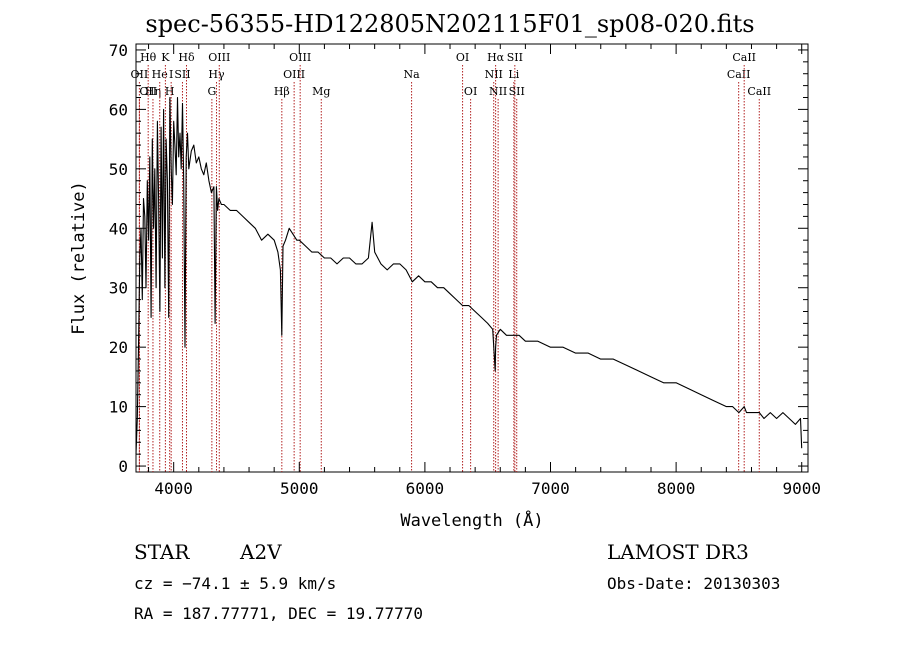 The image size is (900, 649). Describe the element at coordinates (165, 57) in the screenshot. I see `line-marker-label: K` at that location.